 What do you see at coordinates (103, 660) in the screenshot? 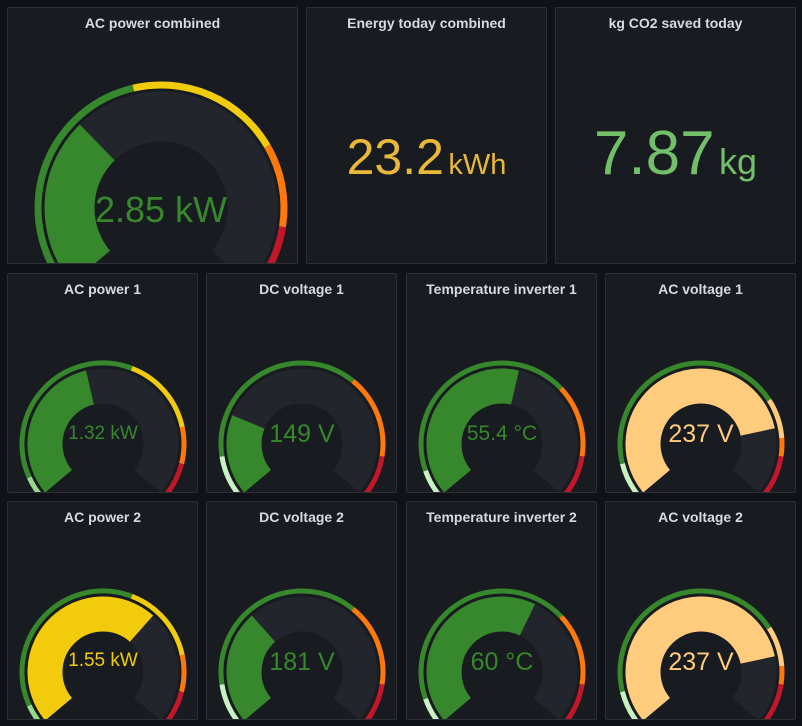
I see `gauge-value: 1.55 kW` at bounding box center [103, 660].